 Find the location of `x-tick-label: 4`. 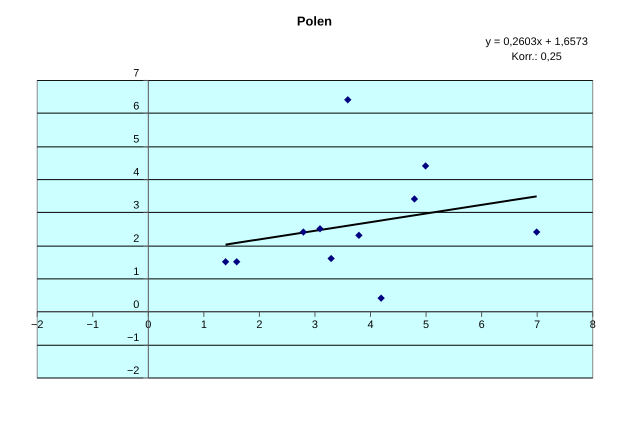

x-tick-label: 4 is located at coordinates (370, 324).